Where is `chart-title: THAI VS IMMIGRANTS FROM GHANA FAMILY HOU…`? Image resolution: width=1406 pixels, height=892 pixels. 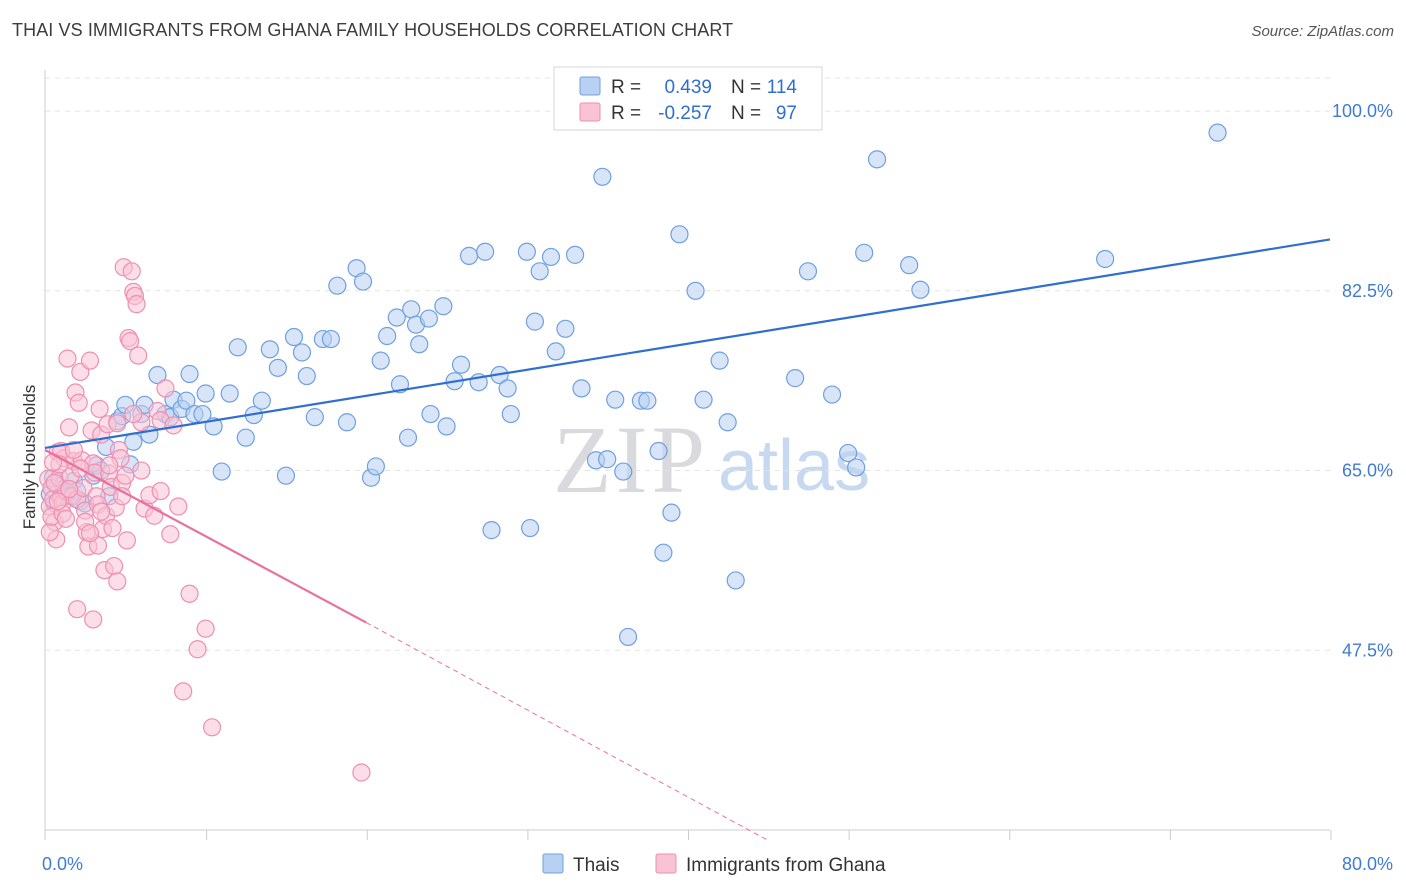 chart-title: THAI VS IMMIGRANTS FROM GHANA FAMILY HOU… is located at coordinates (373, 30).